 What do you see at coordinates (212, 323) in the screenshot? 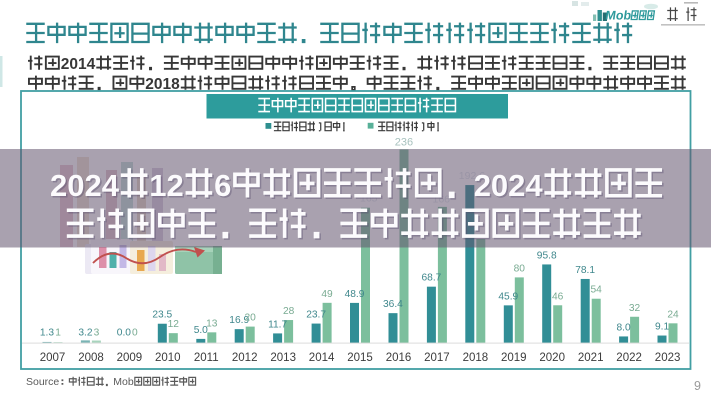
I see `svg-text: 13` at bounding box center [212, 323].